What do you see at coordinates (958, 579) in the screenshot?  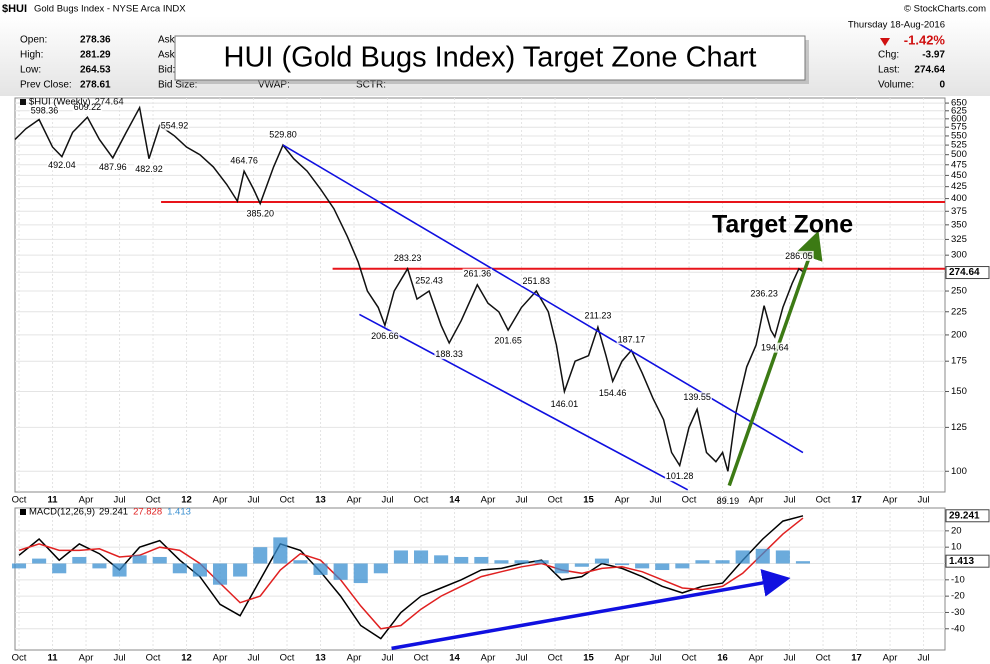 I see `y-tick-label: -10` at bounding box center [958, 579].